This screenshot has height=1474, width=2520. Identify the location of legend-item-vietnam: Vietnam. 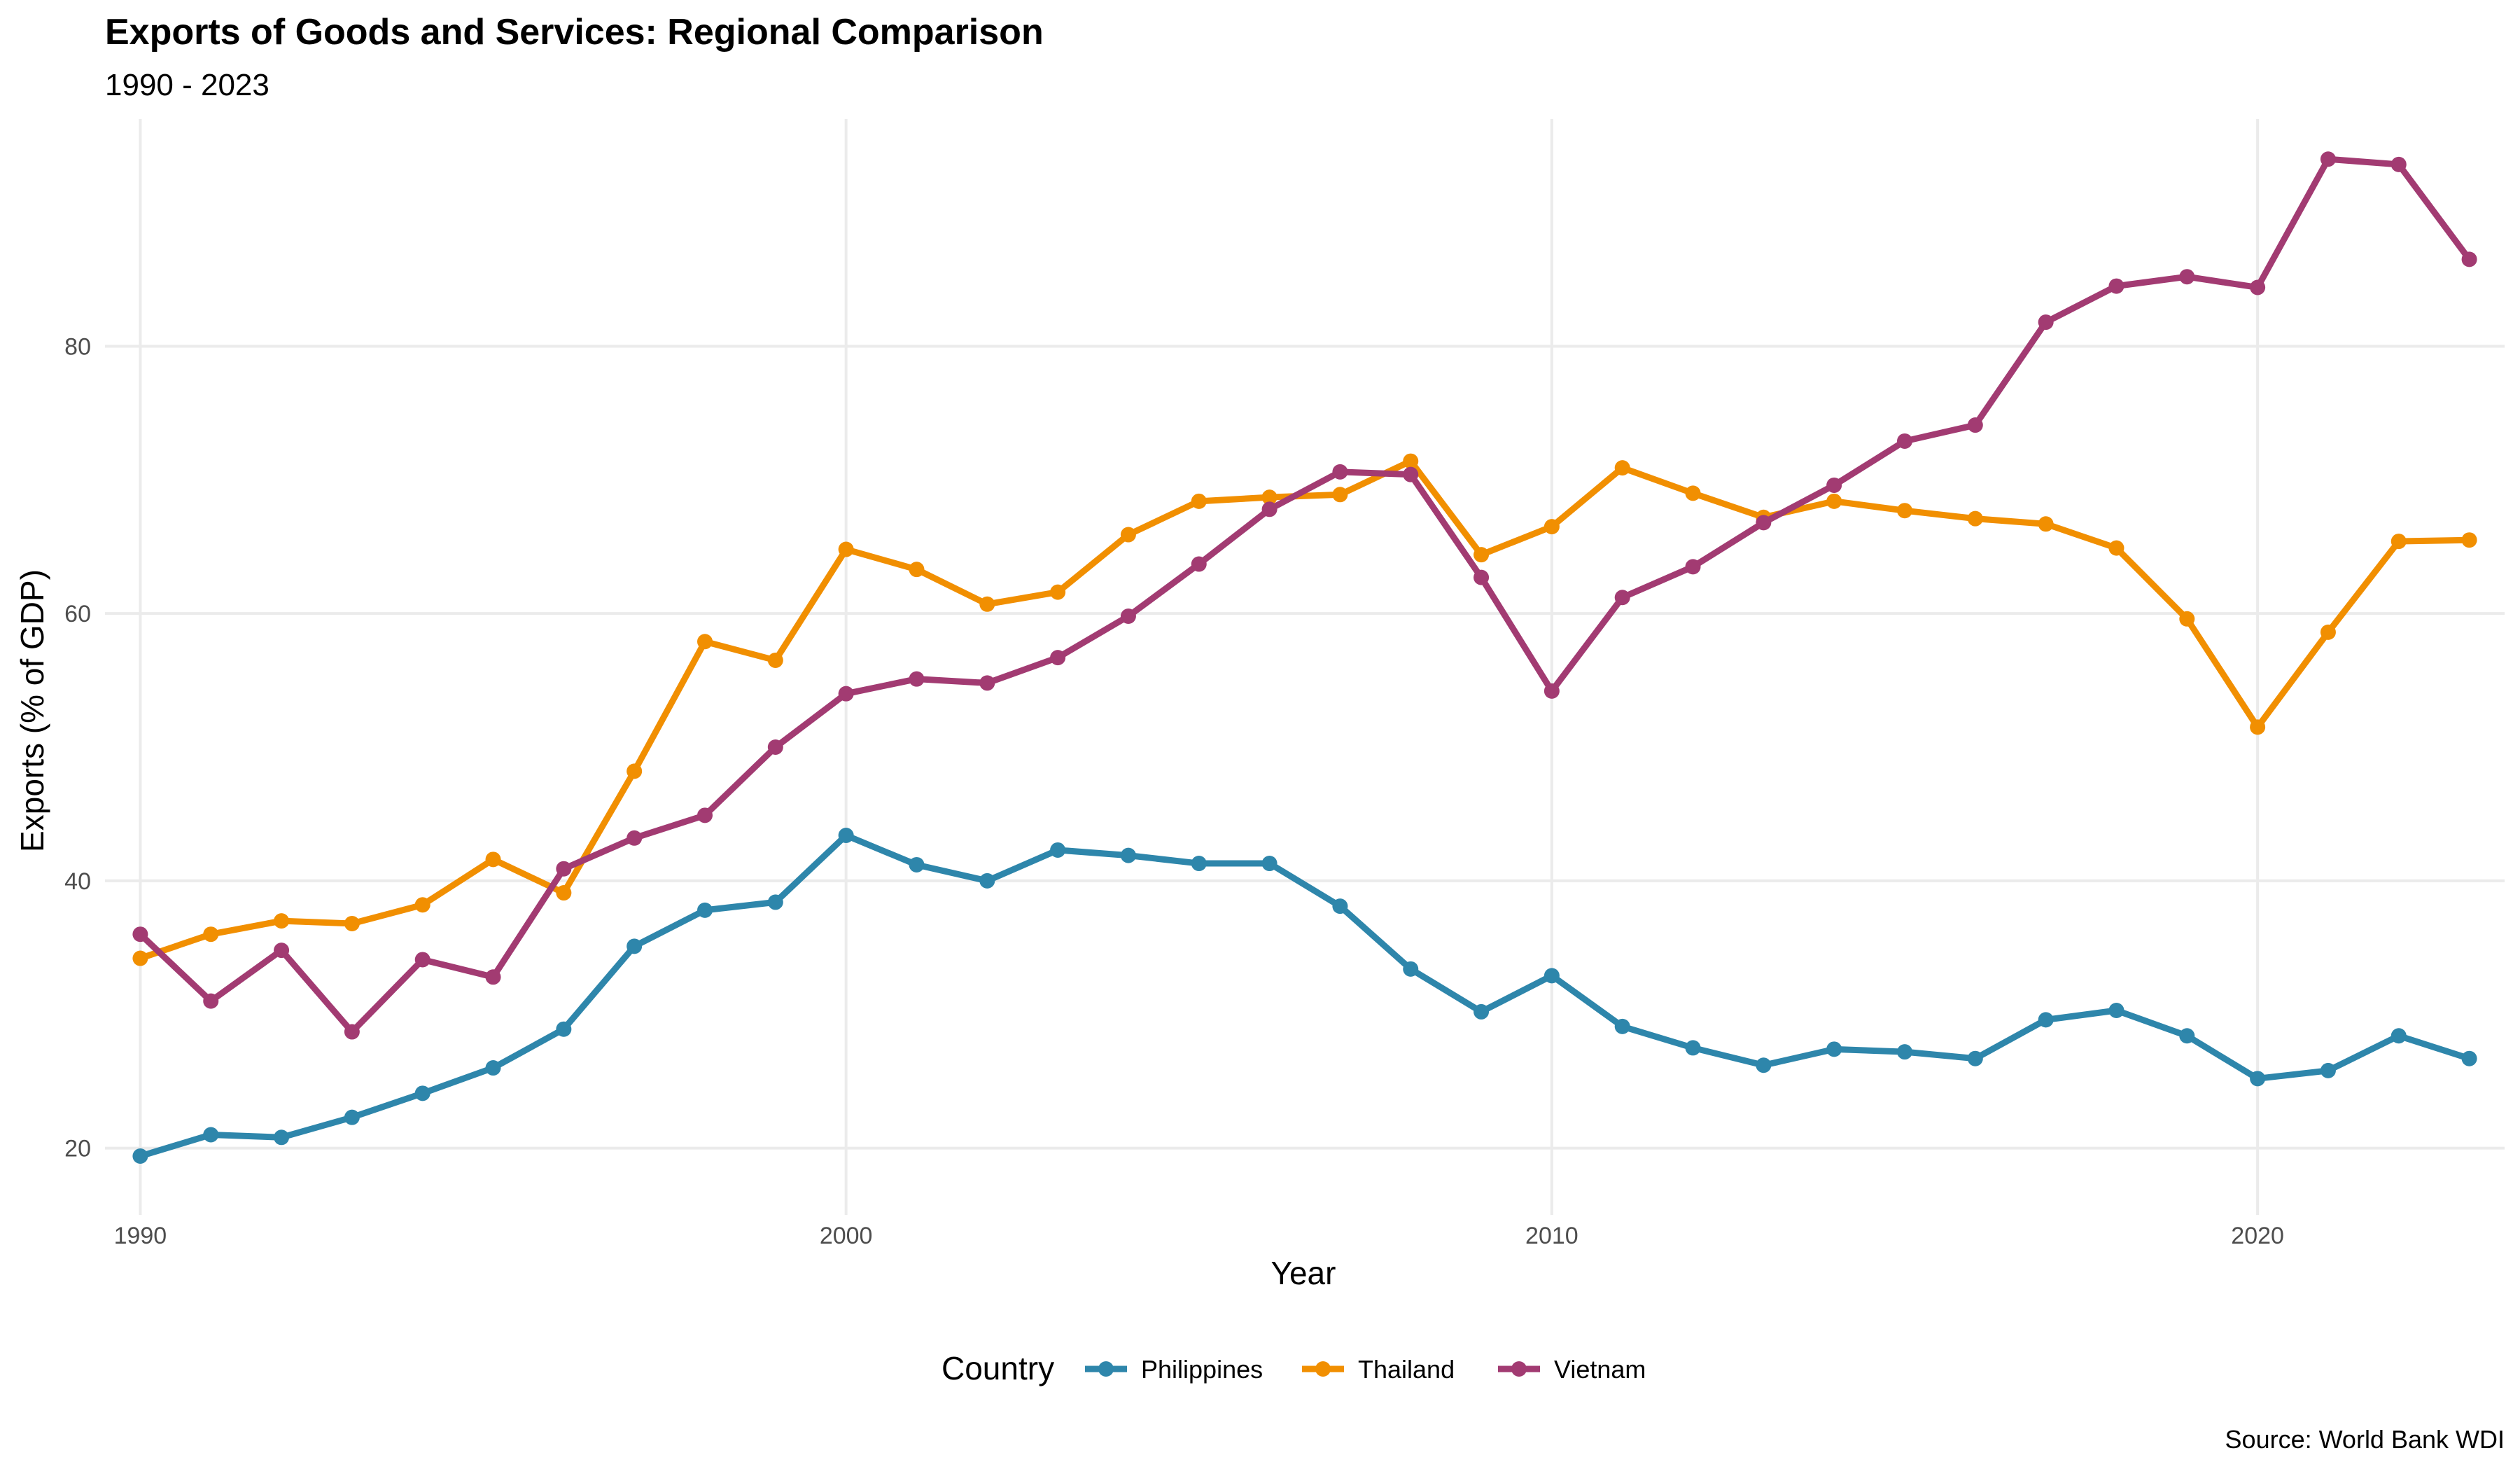
(1572, 1369).